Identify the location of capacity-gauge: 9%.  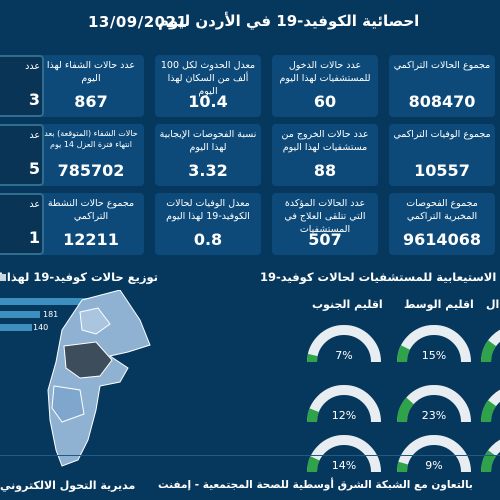
(434, 456).